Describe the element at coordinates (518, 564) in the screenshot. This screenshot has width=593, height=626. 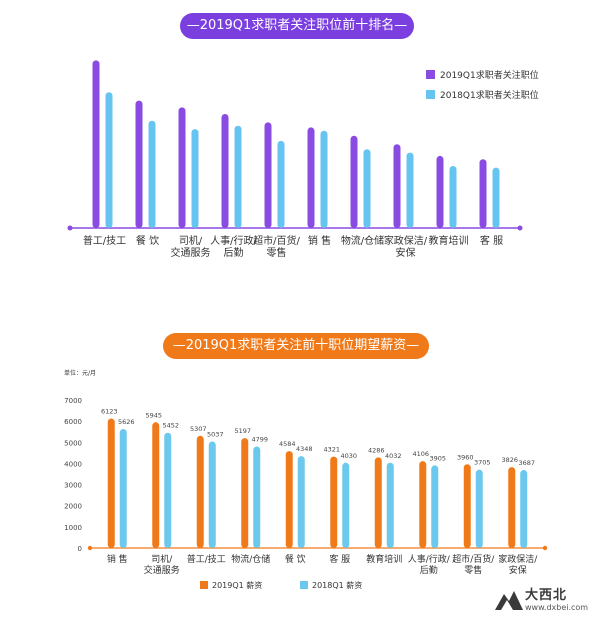
I see `x-tick-label-9: 家政保洁/安保` at that location.